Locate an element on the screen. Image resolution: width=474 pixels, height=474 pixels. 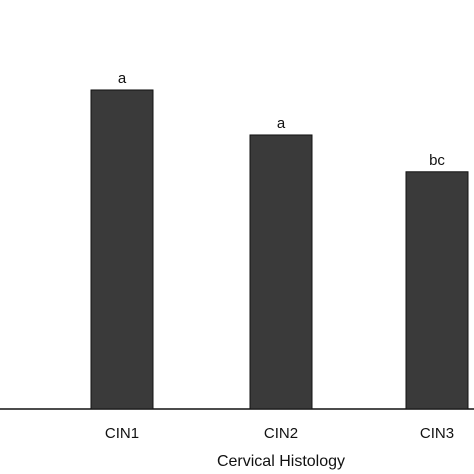
bar-cin2 is located at coordinates (281, 272).